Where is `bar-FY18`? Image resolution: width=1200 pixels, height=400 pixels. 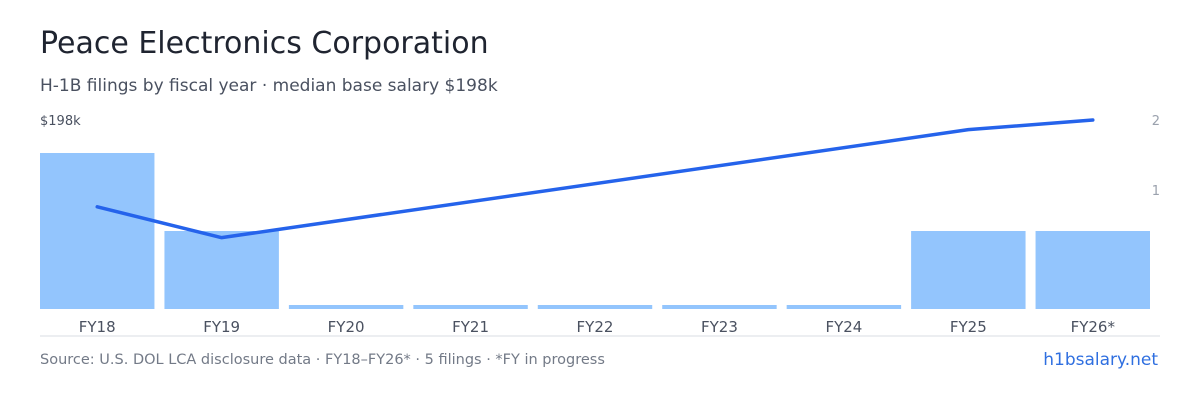 bar-FY18 is located at coordinates (97, 231).